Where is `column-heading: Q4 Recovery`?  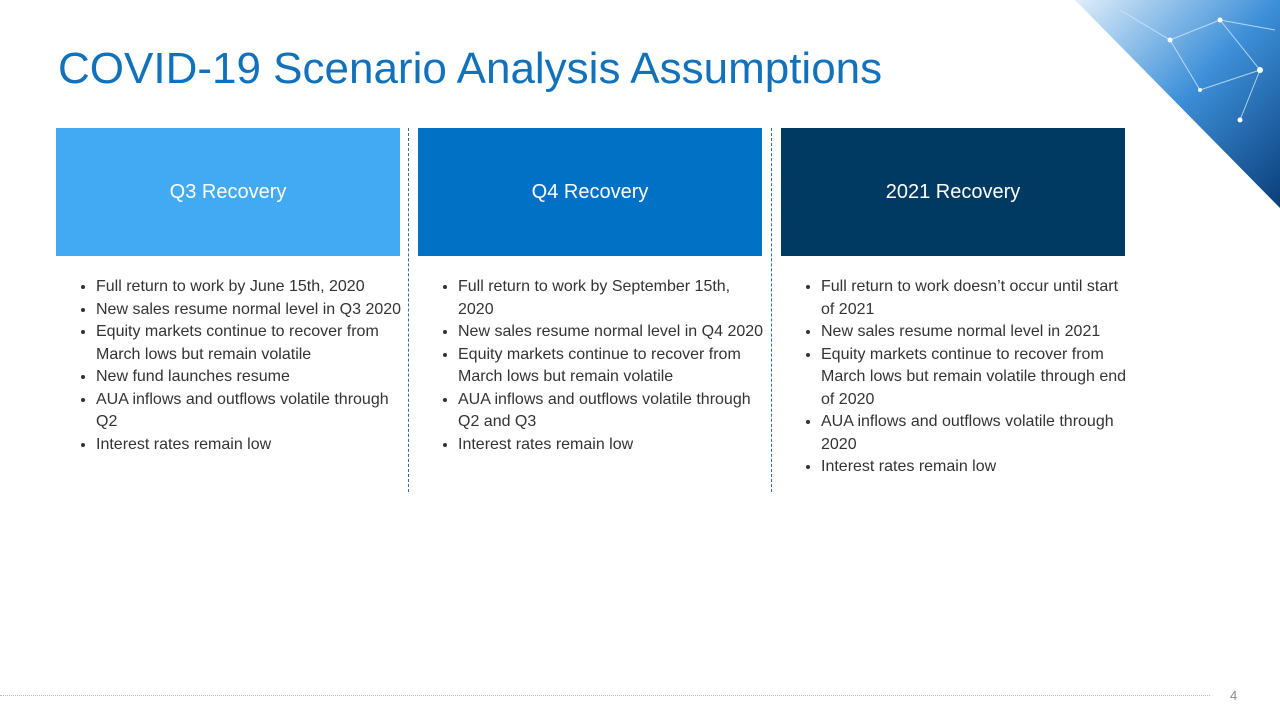 column-heading: Q4 Recovery is located at coordinates (590, 192).